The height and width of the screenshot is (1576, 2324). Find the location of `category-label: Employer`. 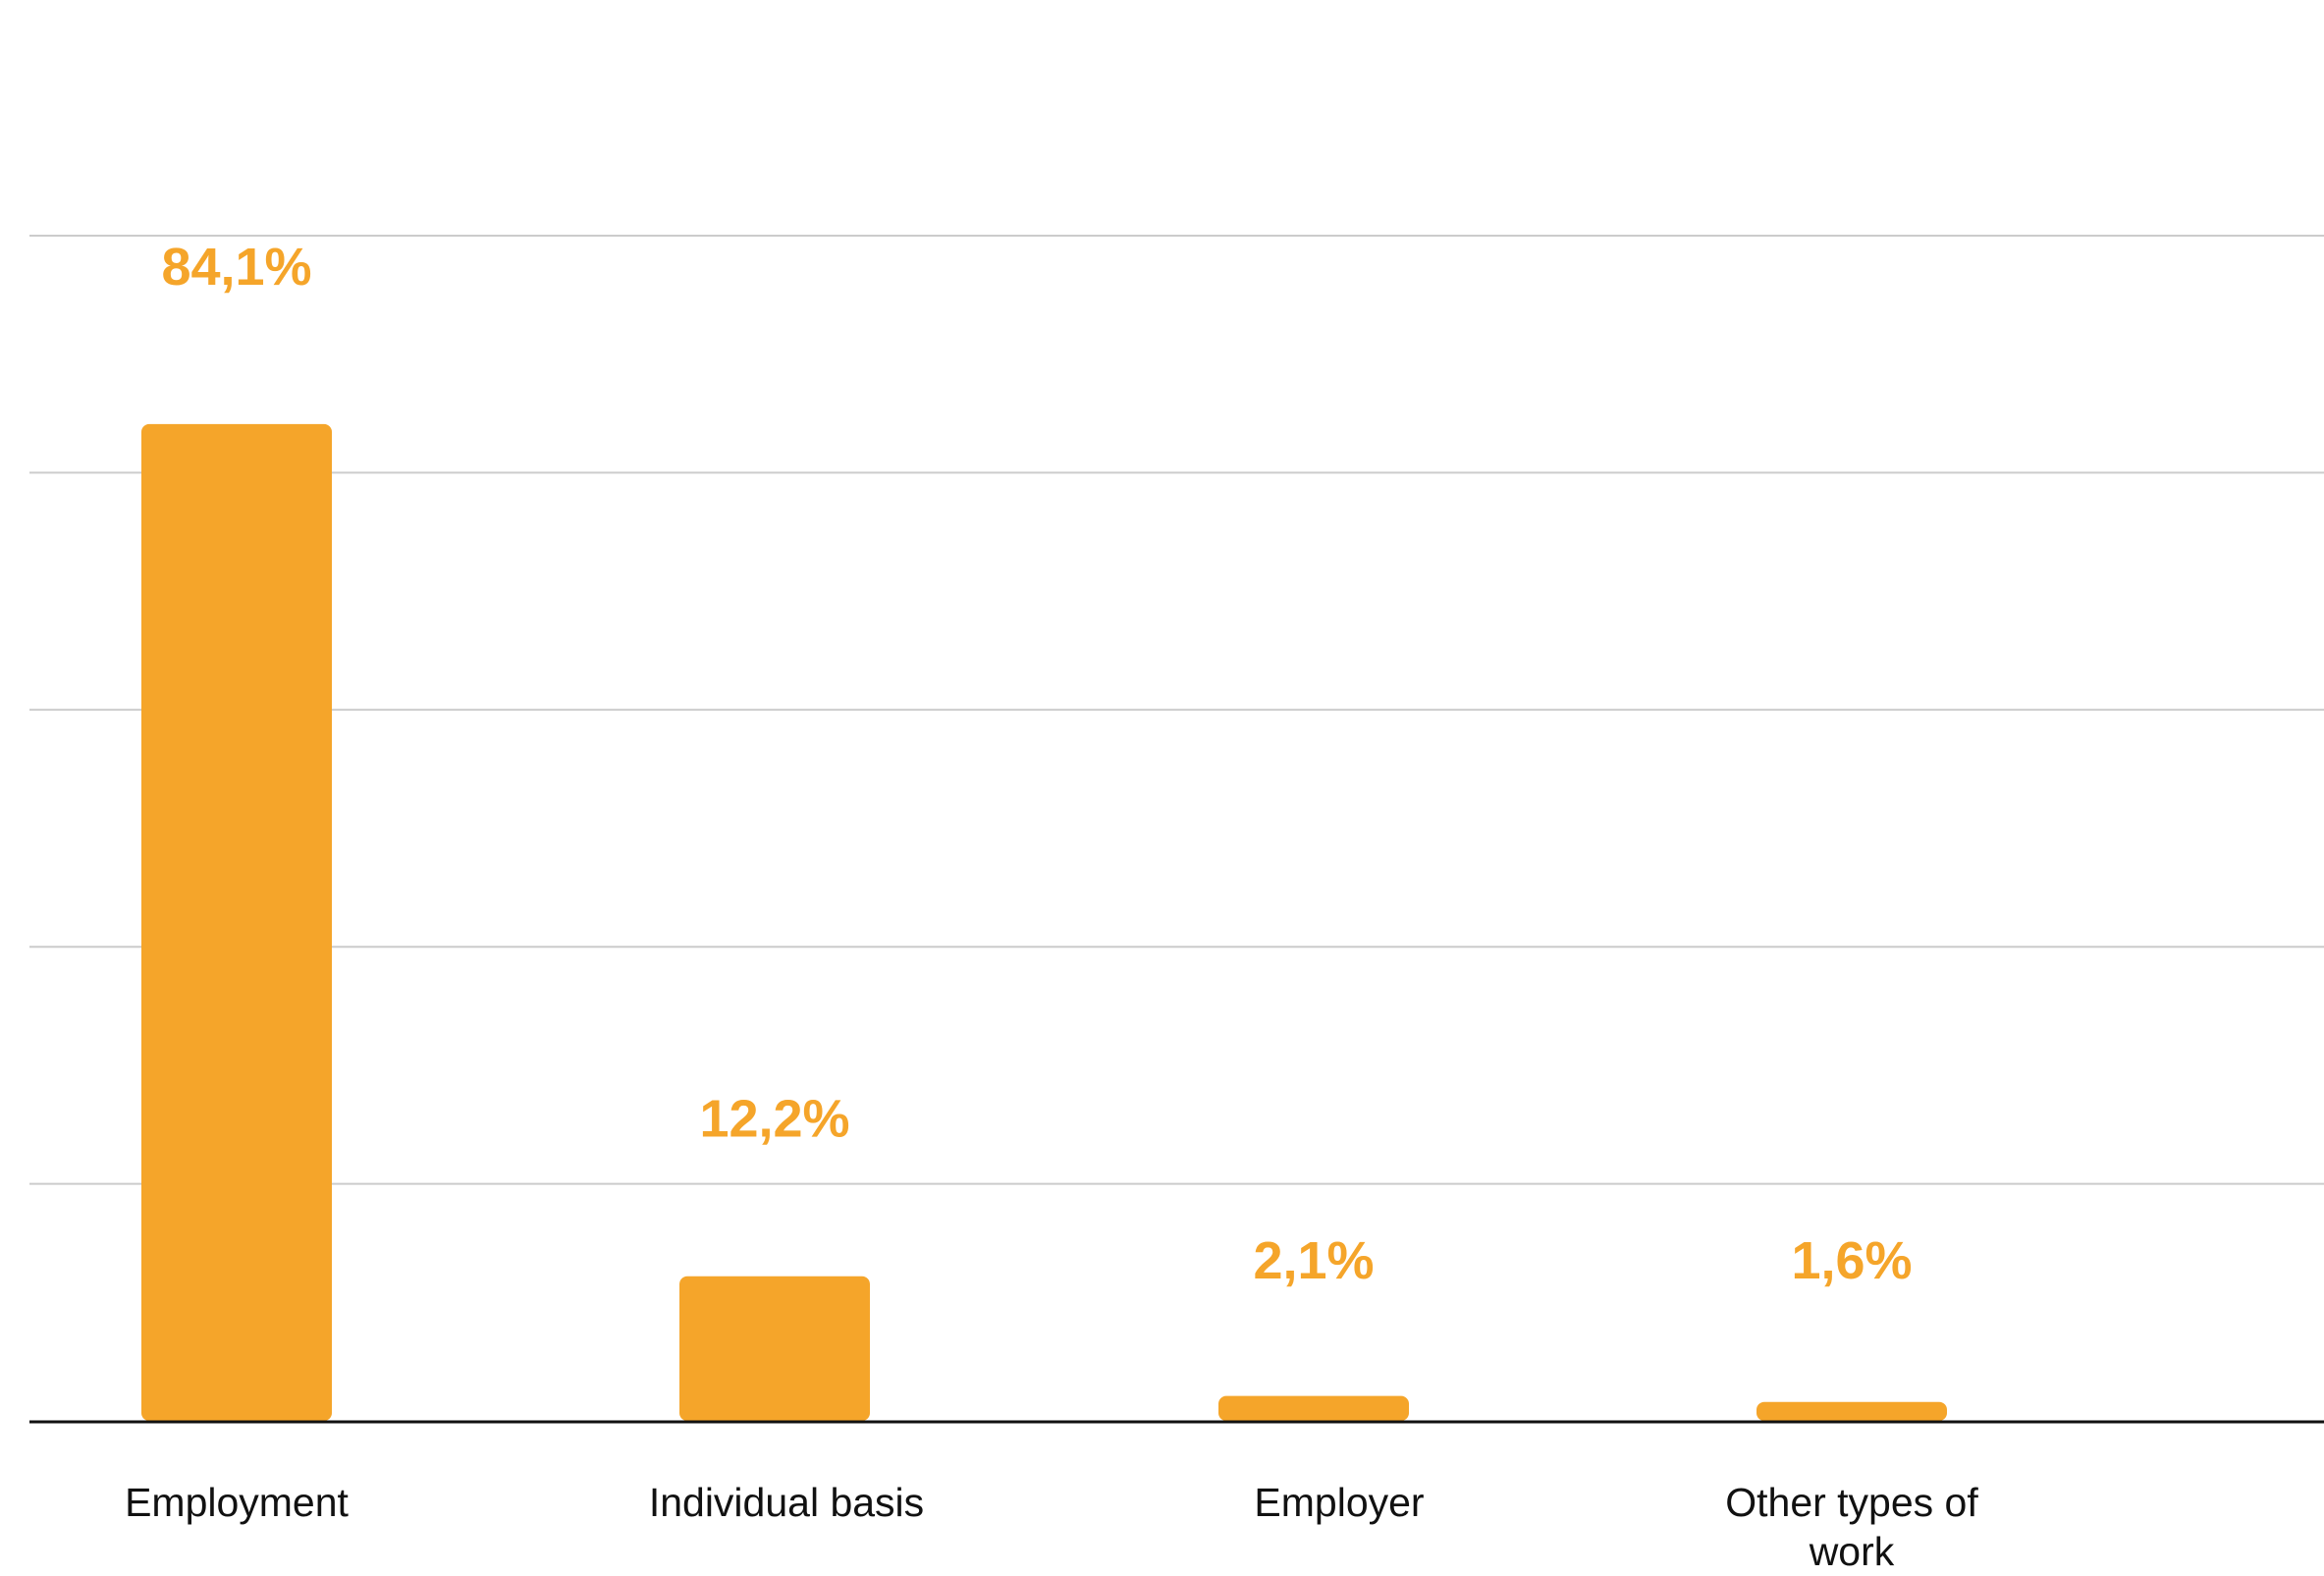

category-label: Employer is located at coordinates (1339, 1502).